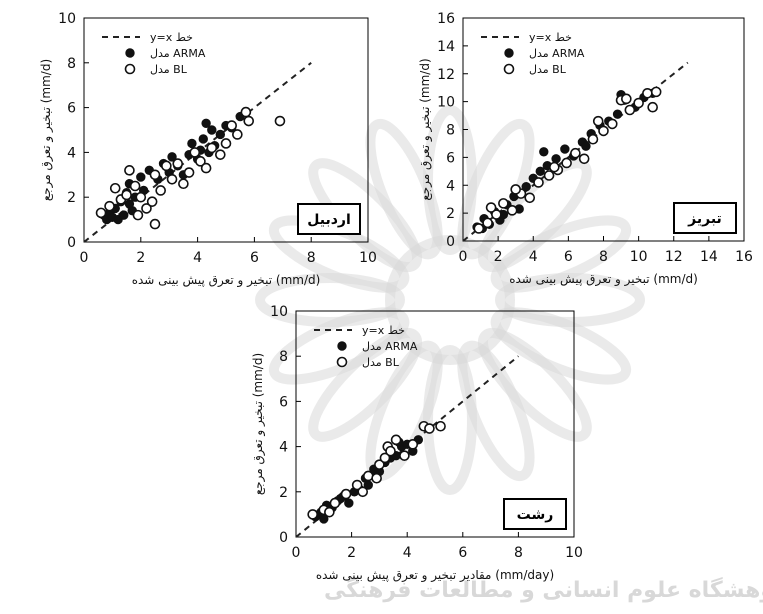 This screenshot has width=763, height=614. I want to click on y-tick-label: 6, so click(283, 402).